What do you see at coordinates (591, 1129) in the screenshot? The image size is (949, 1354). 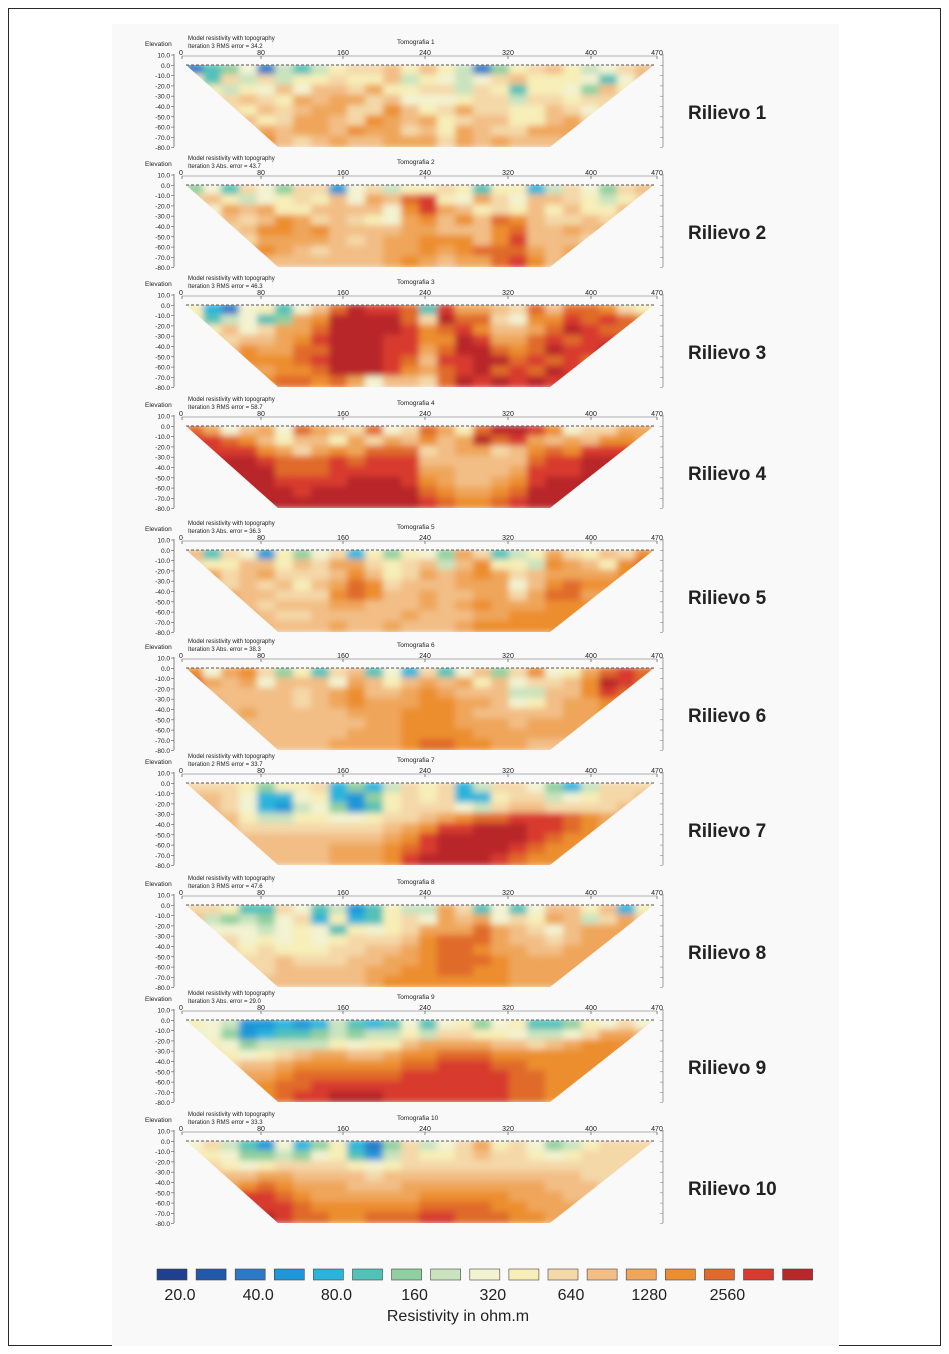 I see `x-tick-label: 400` at bounding box center [591, 1129].